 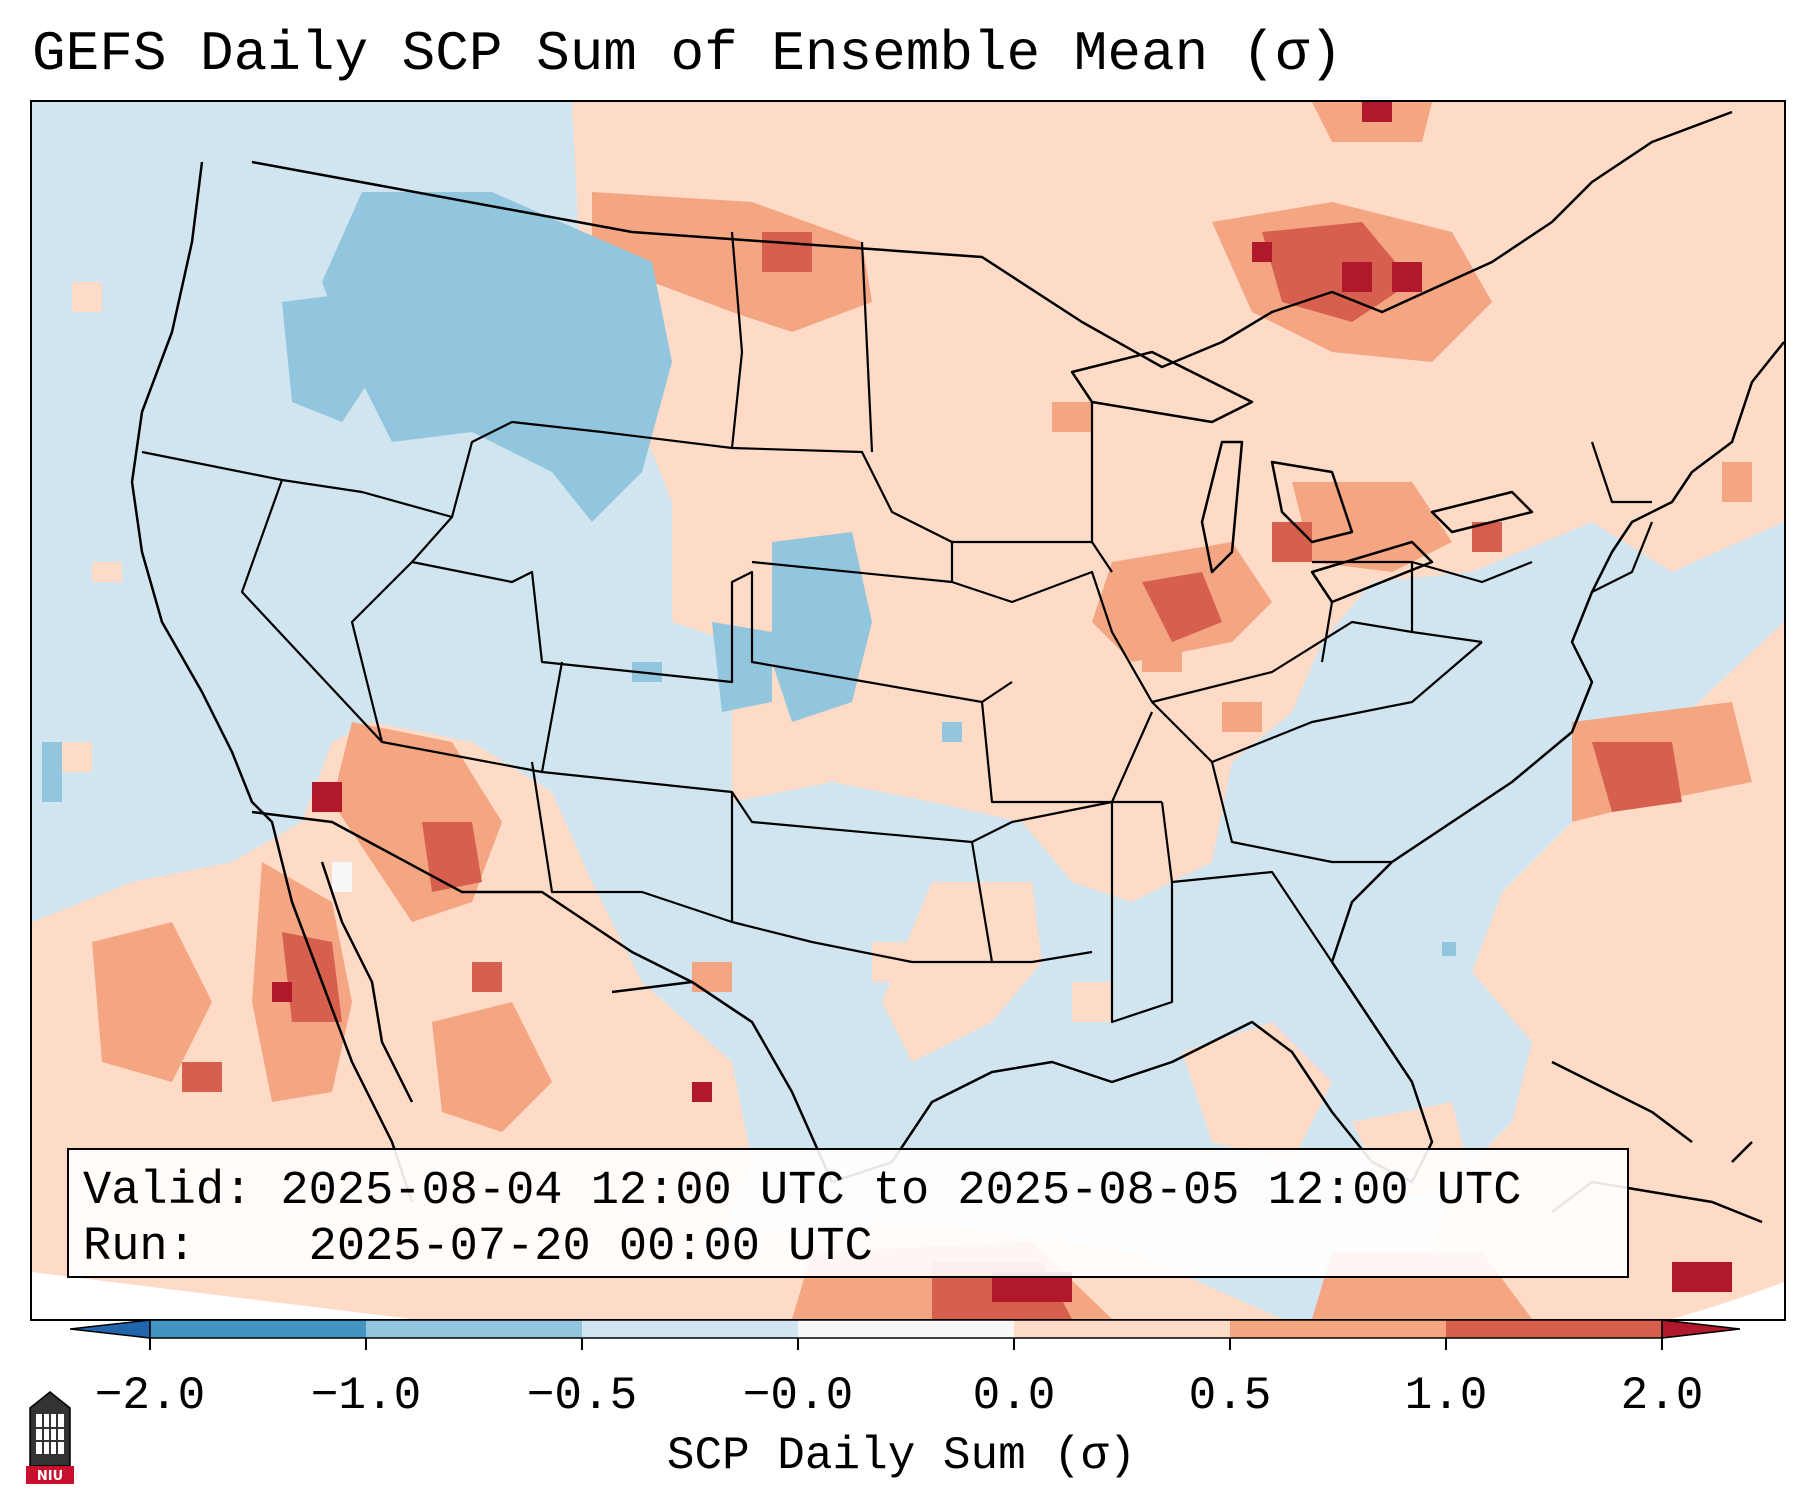 What do you see at coordinates (1162, 387) in the screenshot?
I see `lake-superior` at bounding box center [1162, 387].